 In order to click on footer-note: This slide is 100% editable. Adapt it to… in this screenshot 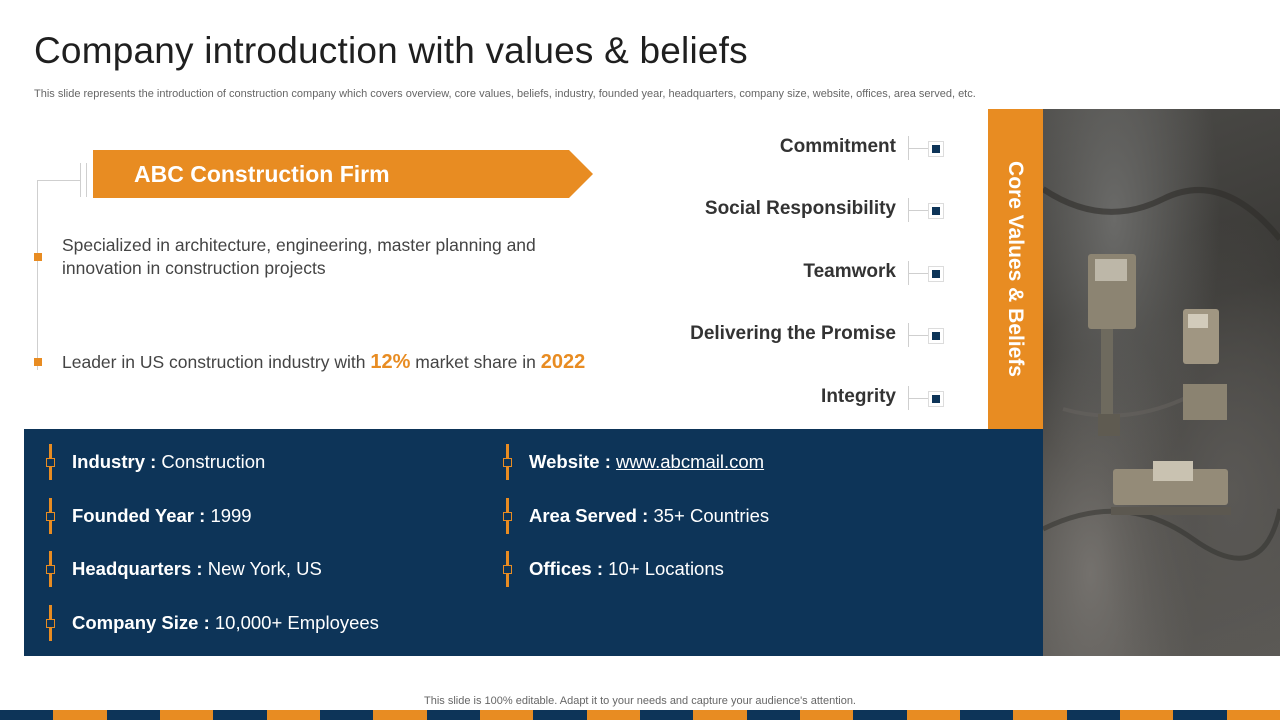, I will do `click(640, 701)`.